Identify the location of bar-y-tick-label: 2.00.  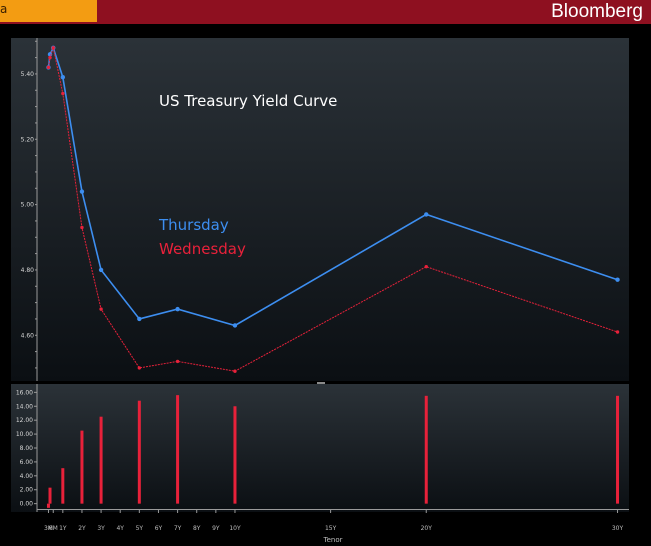
(27, 490).